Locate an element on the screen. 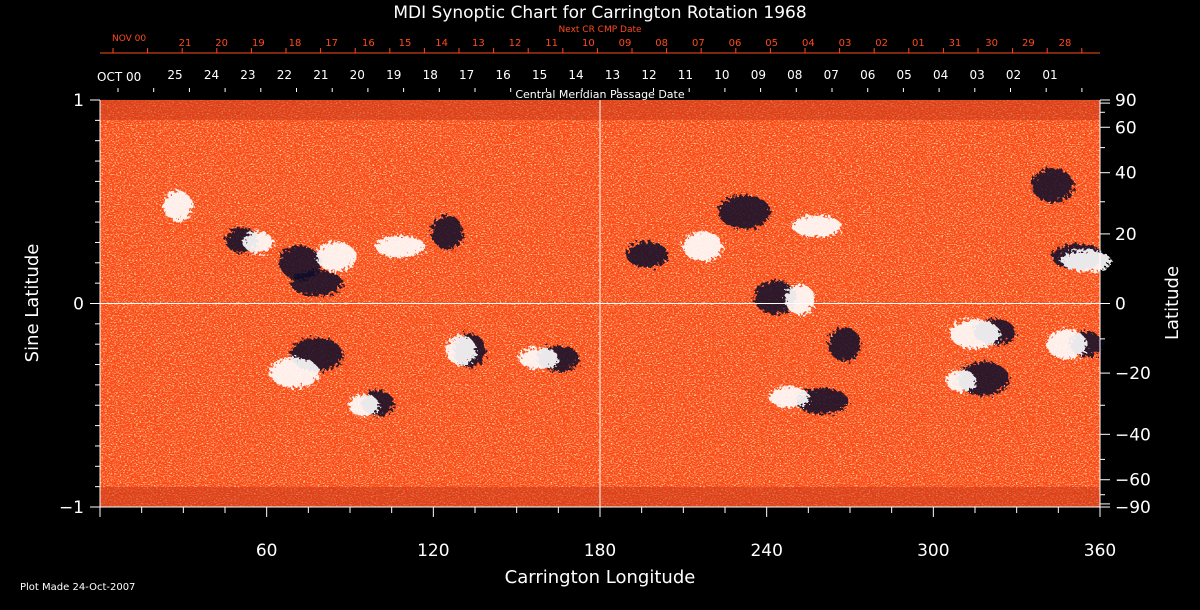 The image size is (1200, 610). cmp-date-label: 21 is located at coordinates (320, 75).